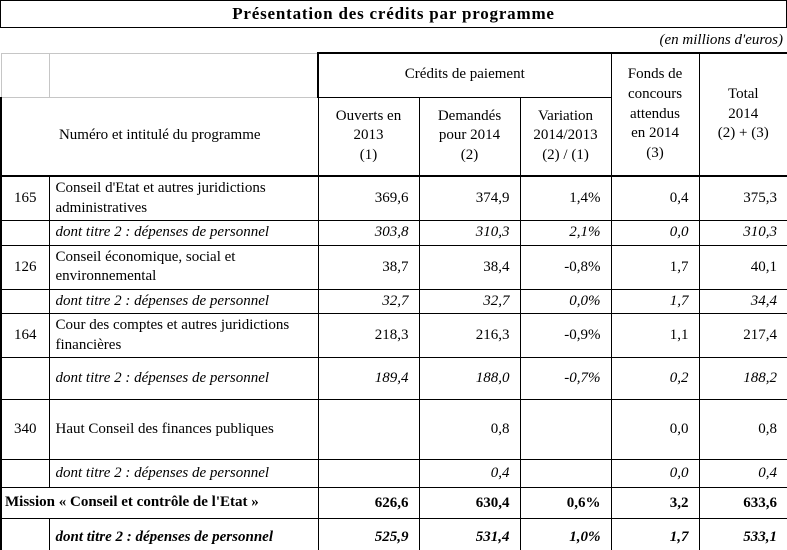  What do you see at coordinates (565, 378) in the screenshot?
I see `cell-variation: -0,7%` at bounding box center [565, 378].